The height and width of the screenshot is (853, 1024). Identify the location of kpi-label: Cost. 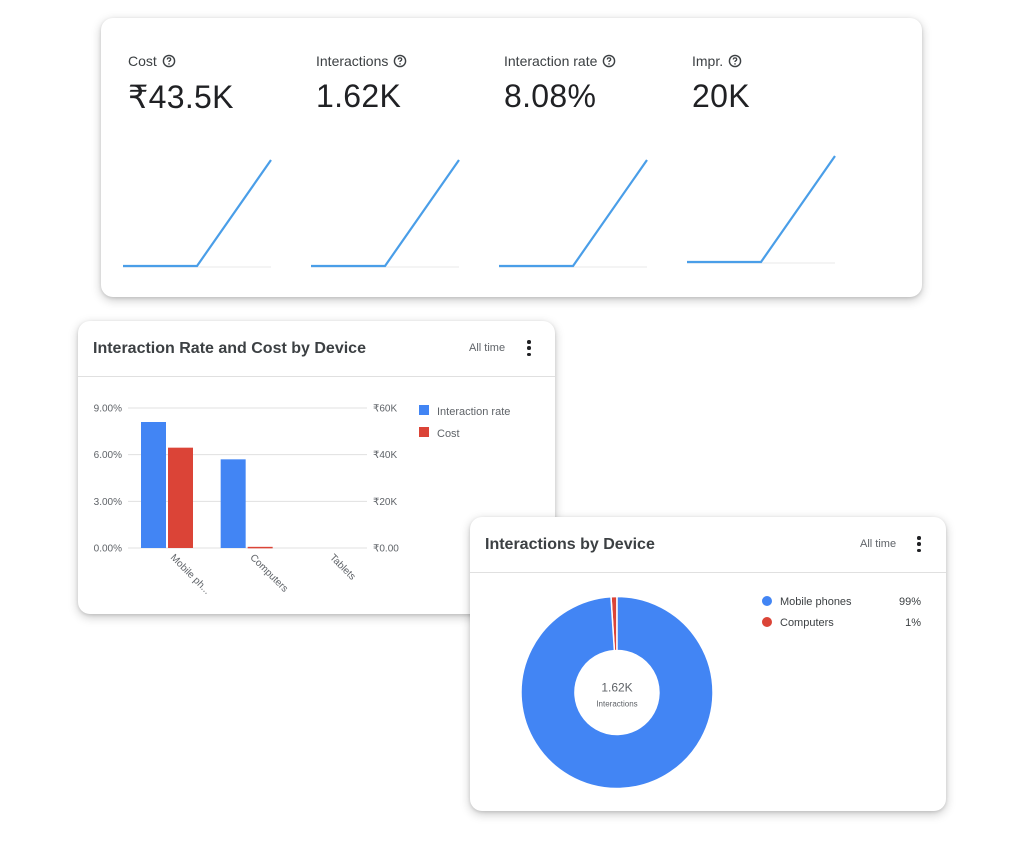
(142, 61).